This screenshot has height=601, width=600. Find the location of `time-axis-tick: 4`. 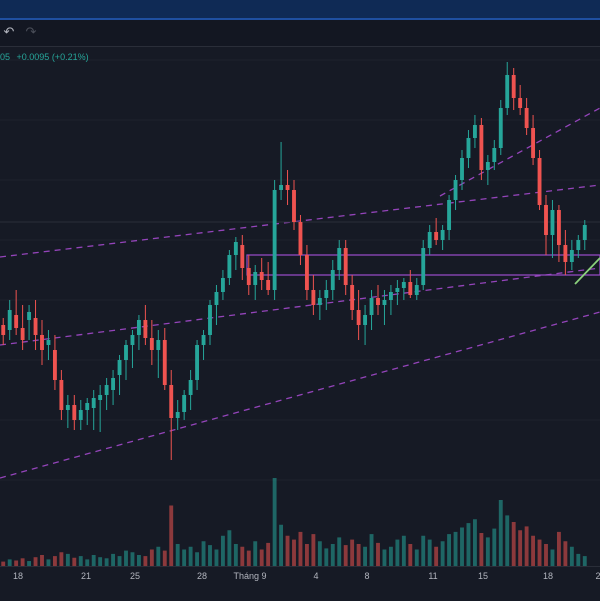

time-axis-tick: 4 is located at coordinates (316, 576).